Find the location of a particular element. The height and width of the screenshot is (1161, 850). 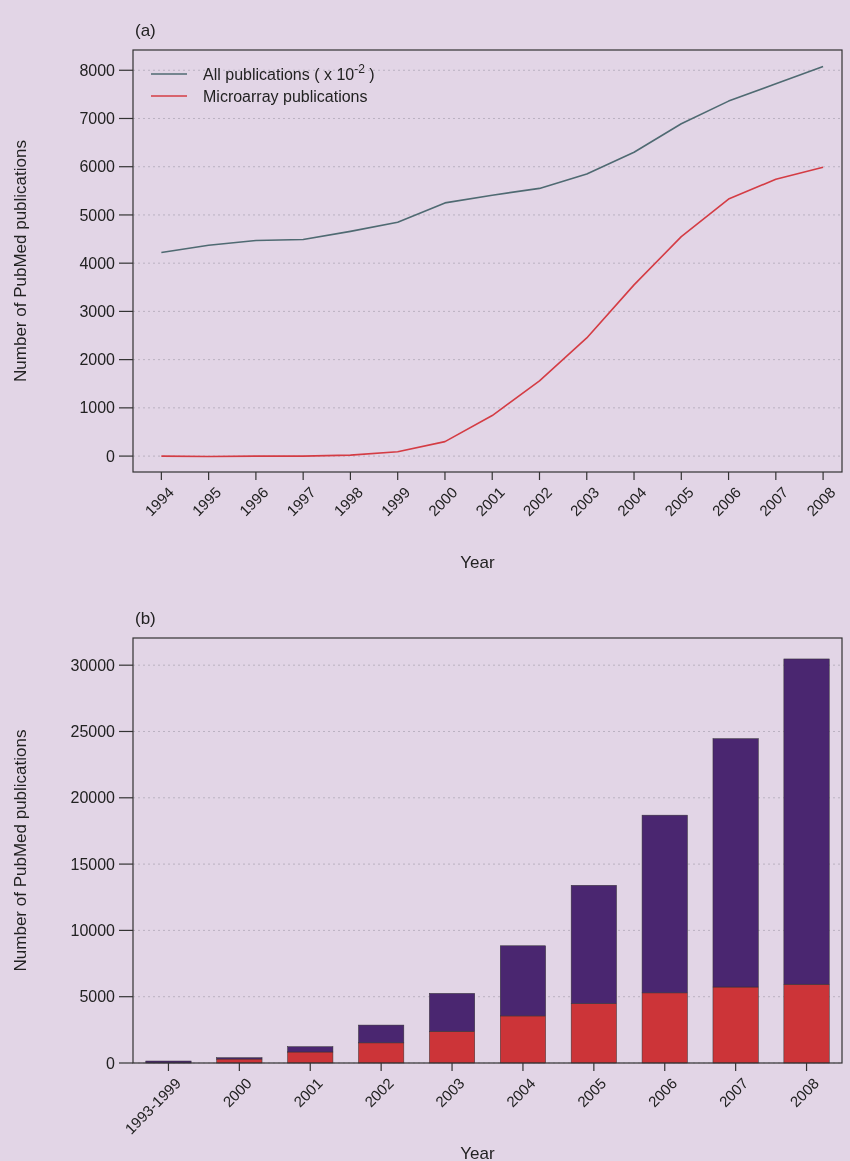

y-tick-label: 20000 is located at coordinates (93, 798).